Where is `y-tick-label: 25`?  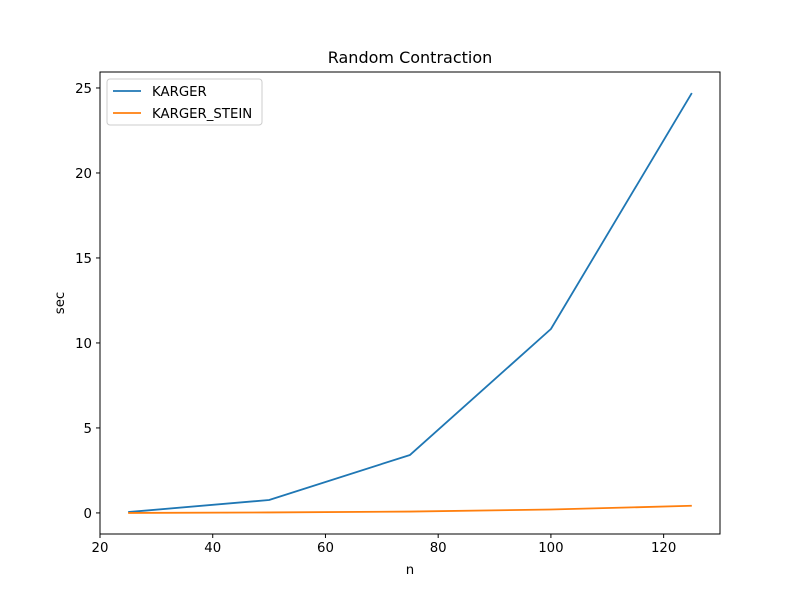 y-tick-label: 25 is located at coordinates (83, 89).